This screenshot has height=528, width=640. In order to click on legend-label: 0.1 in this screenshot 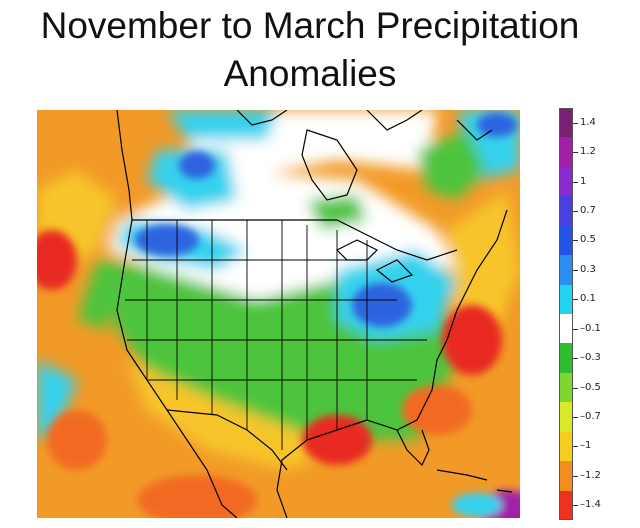, I will do `click(588, 299)`.